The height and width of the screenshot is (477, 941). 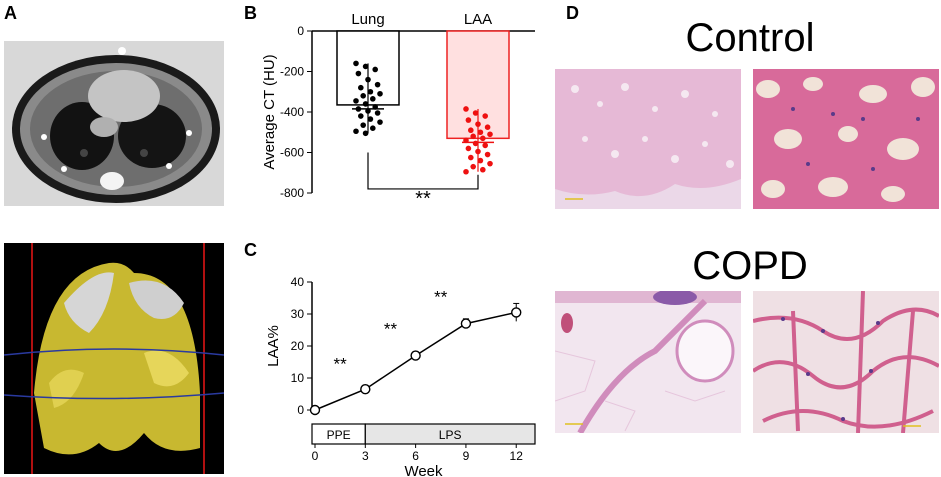 I want to click on y-tick-label: -600, so click(x=292, y=153).